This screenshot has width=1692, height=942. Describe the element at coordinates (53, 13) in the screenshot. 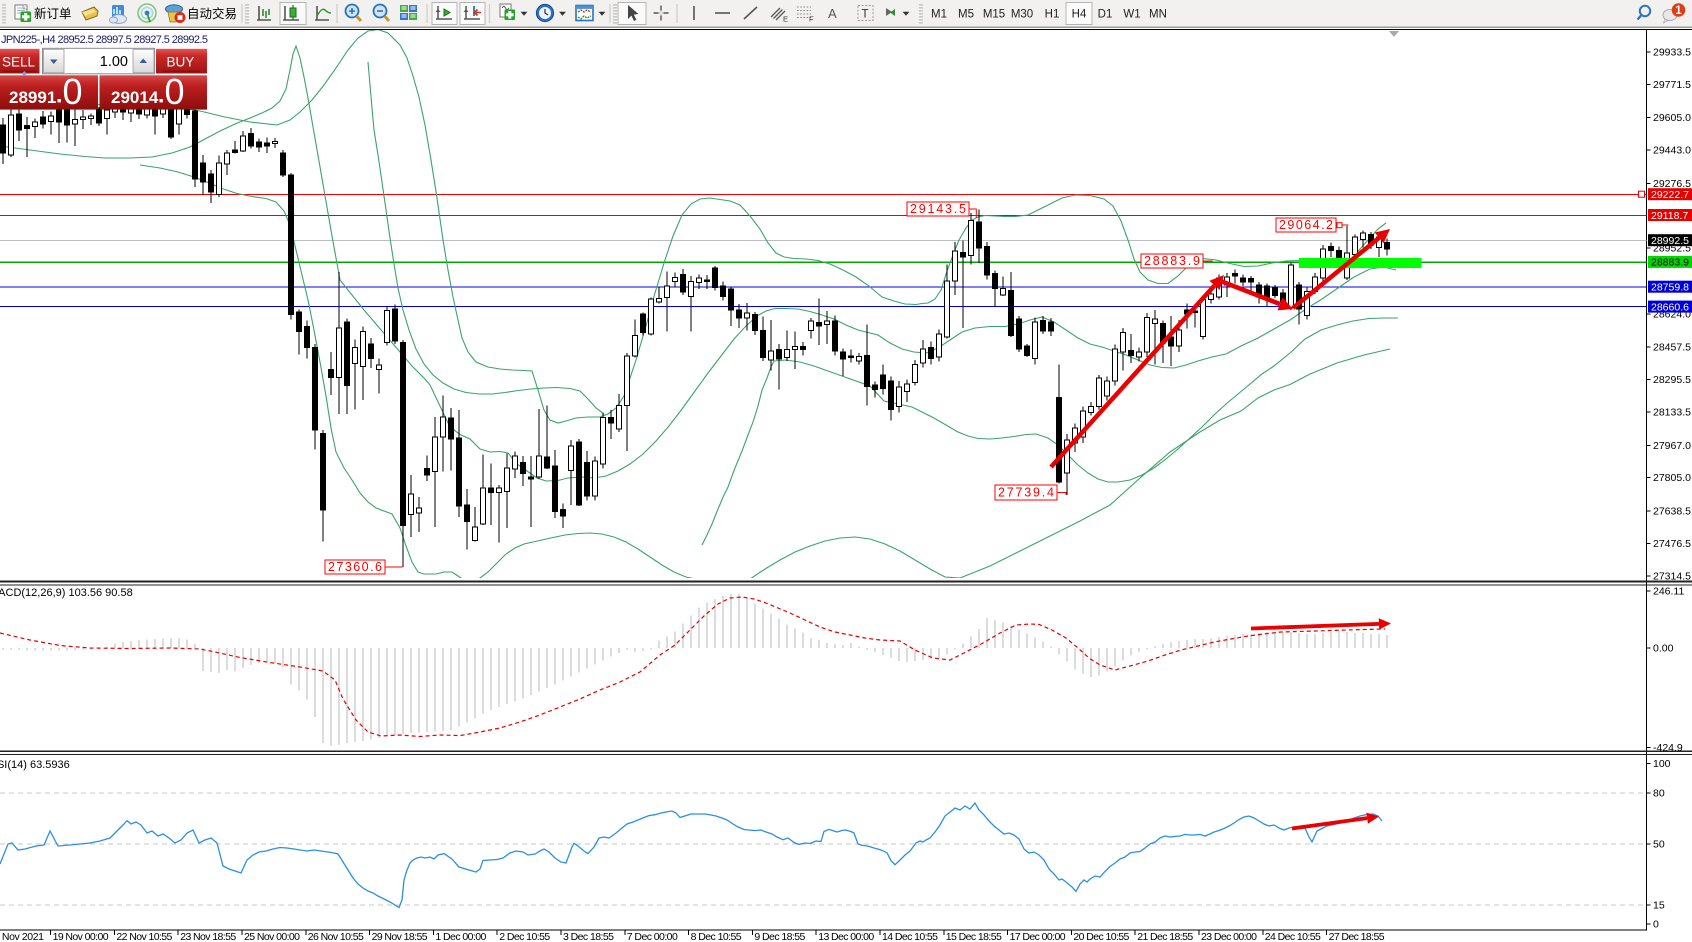

I see `svg-text: 新订单` at that location.